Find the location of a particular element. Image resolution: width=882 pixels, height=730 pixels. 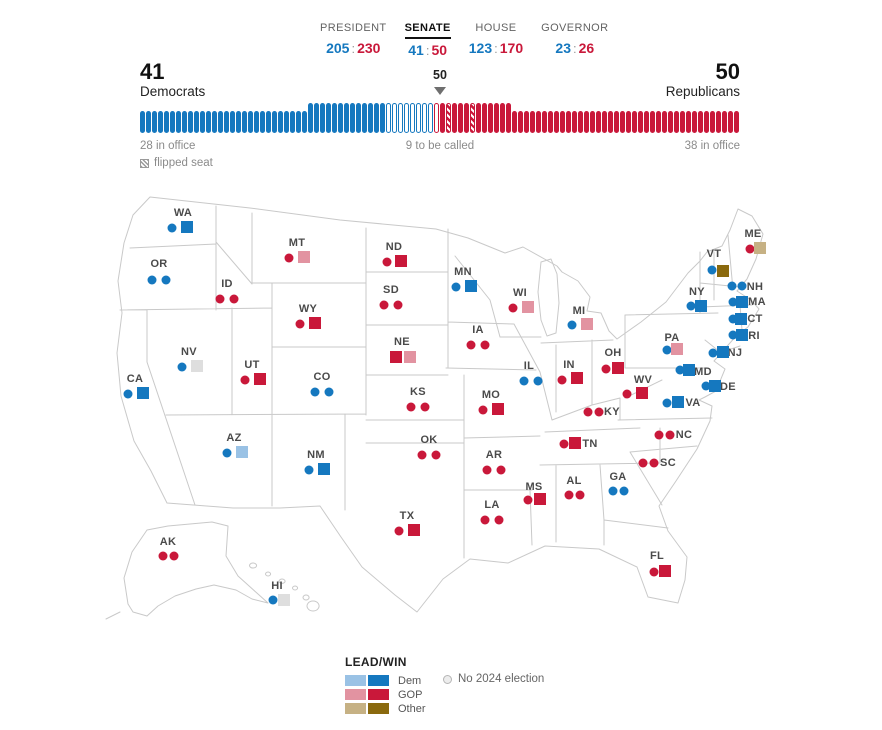

OH-senator-marker is located at coordinates (606, 369).